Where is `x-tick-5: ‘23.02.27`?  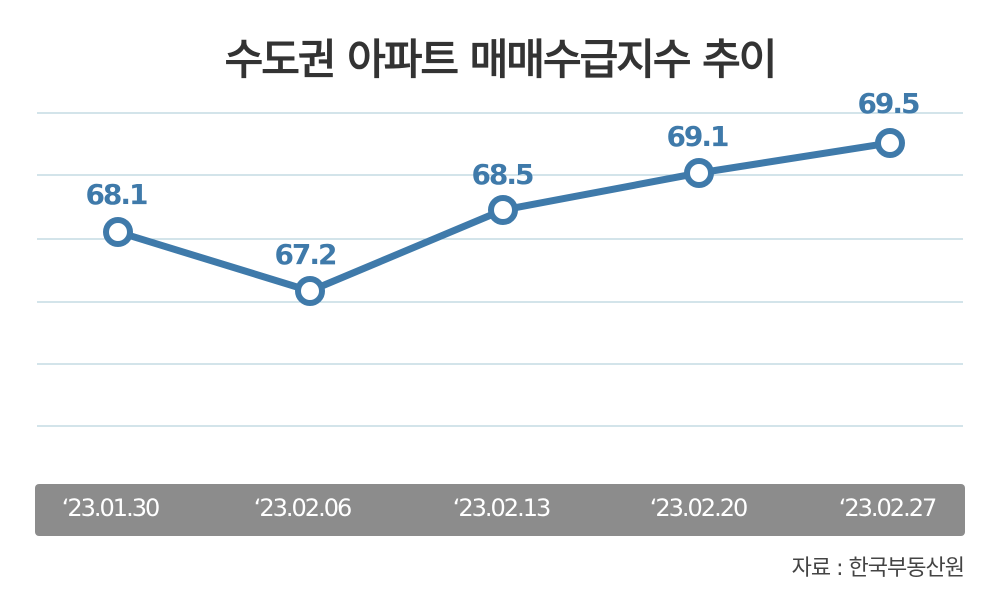
x-tick-5: ‘23.02.27 is located at coordinates (888, 508).